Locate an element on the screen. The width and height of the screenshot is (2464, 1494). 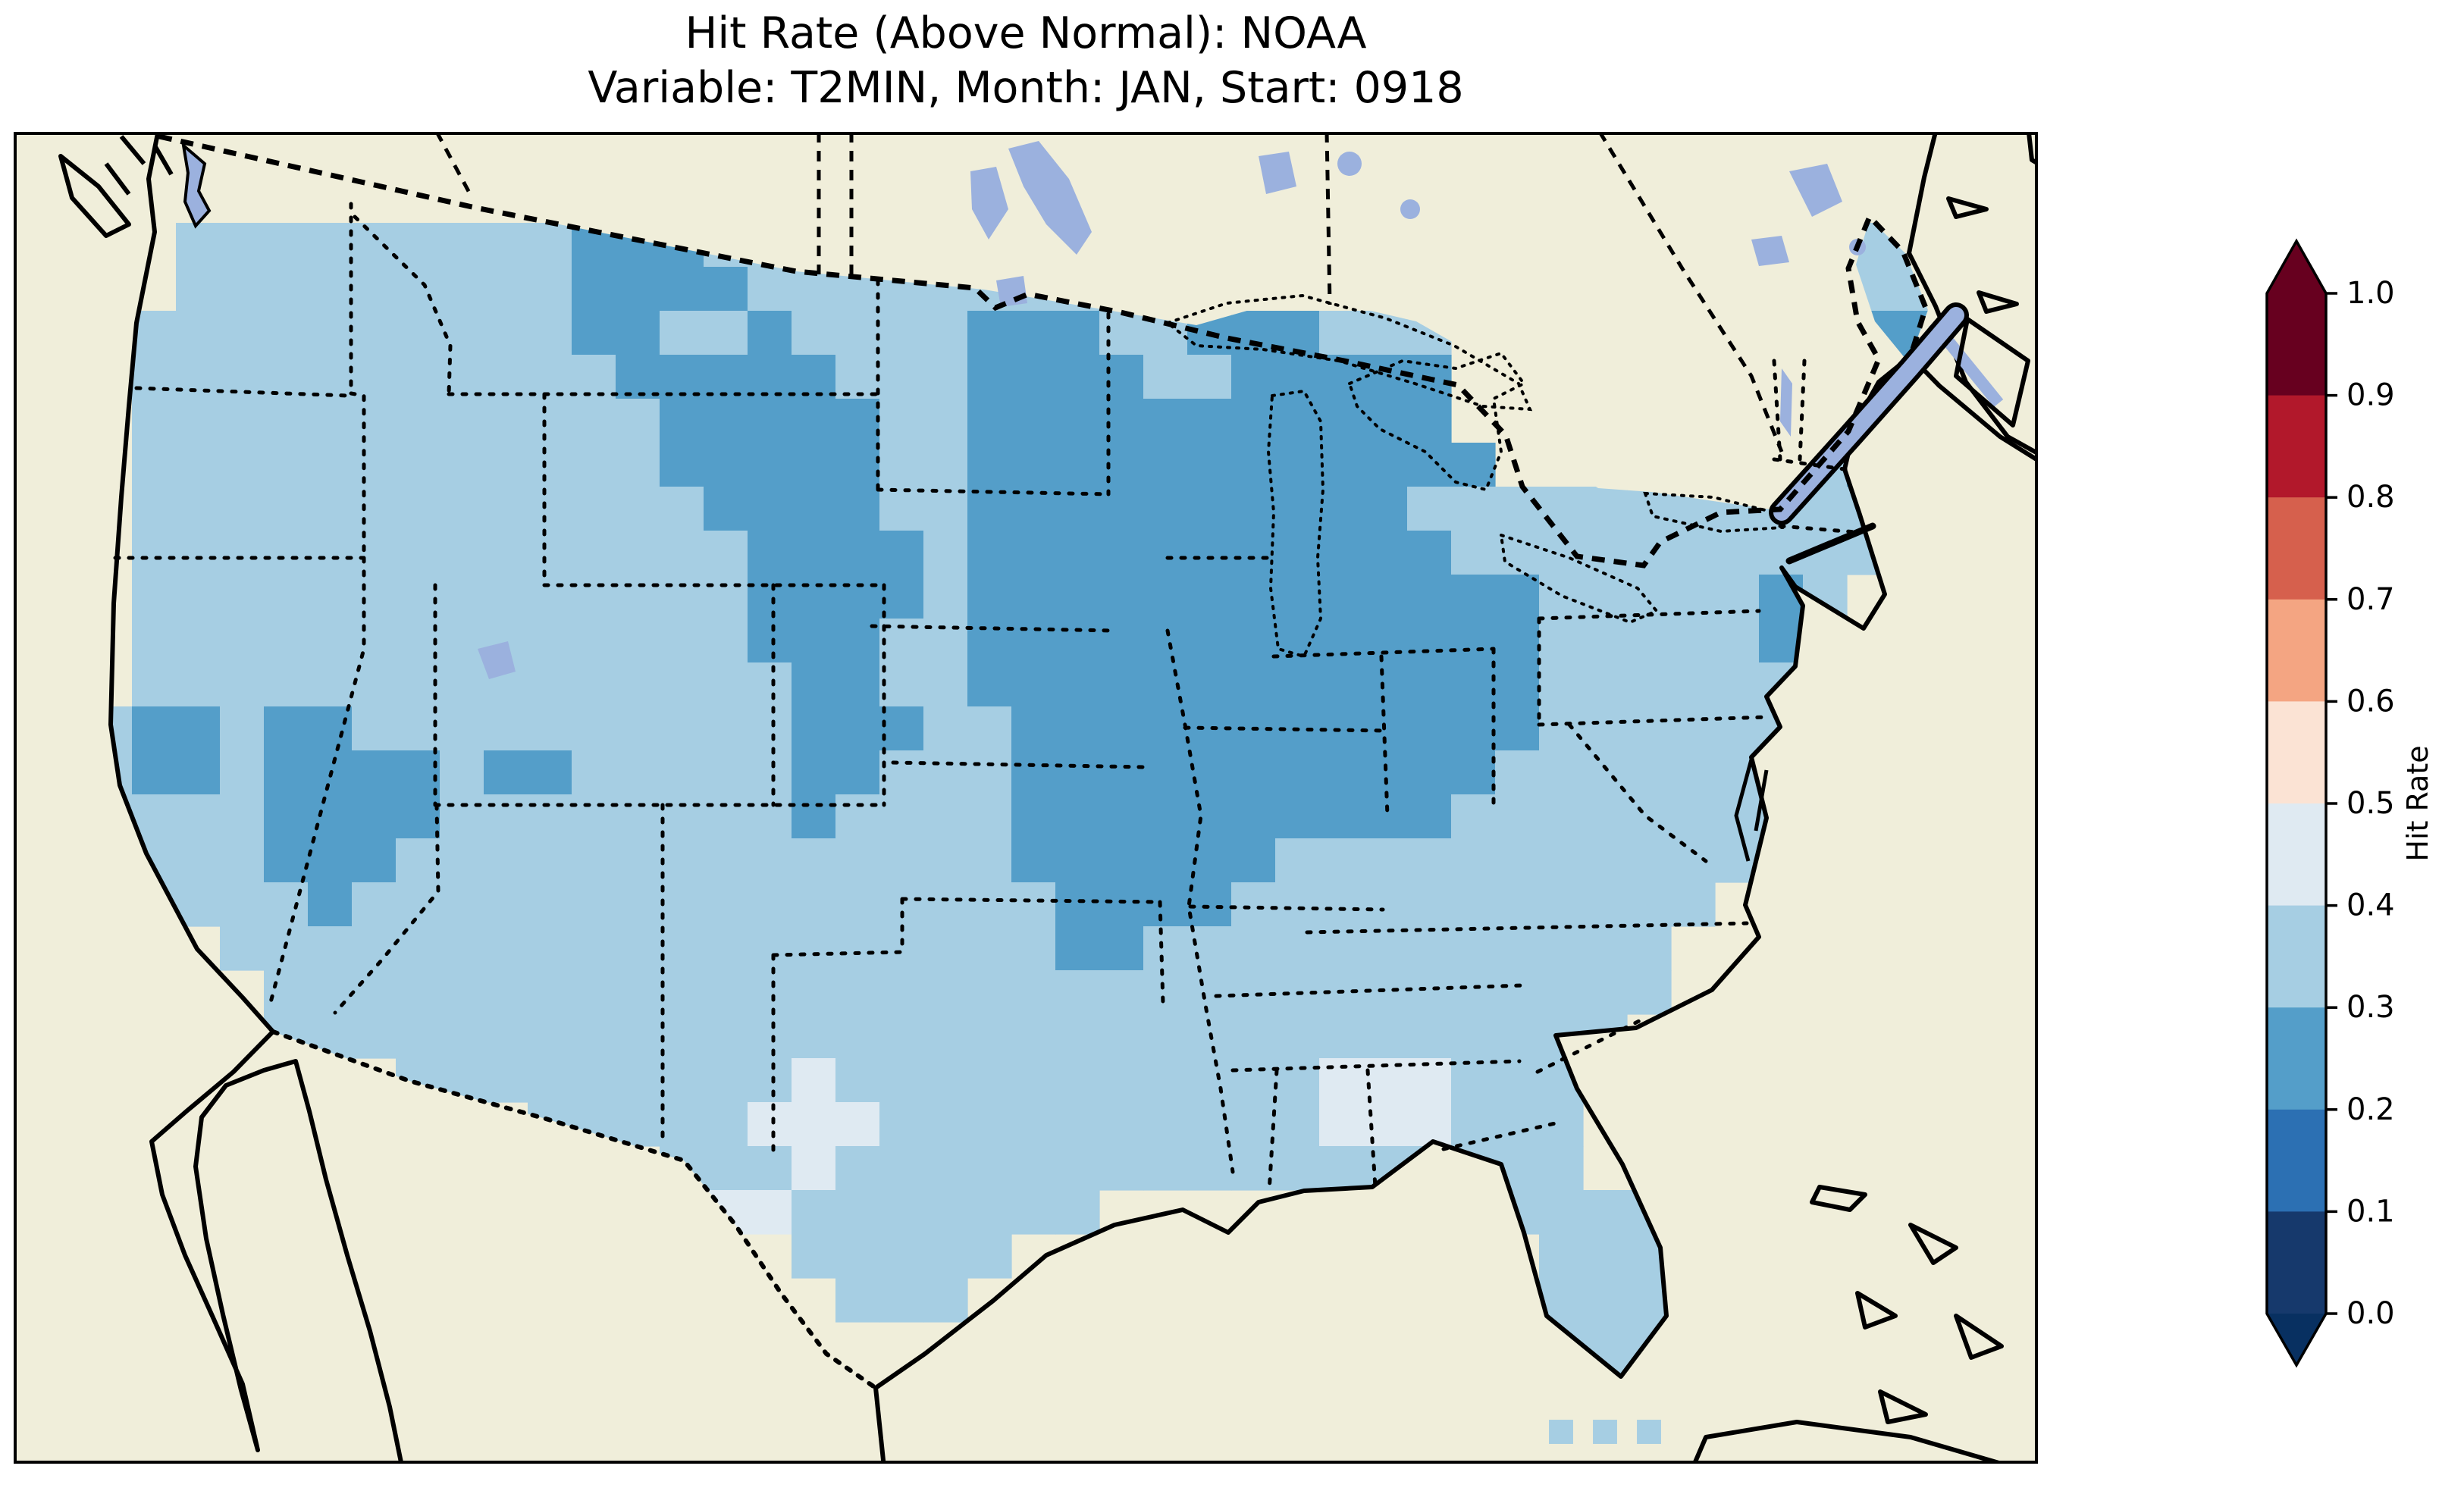
colorbar-segments is located at coordinates (2297, 803).